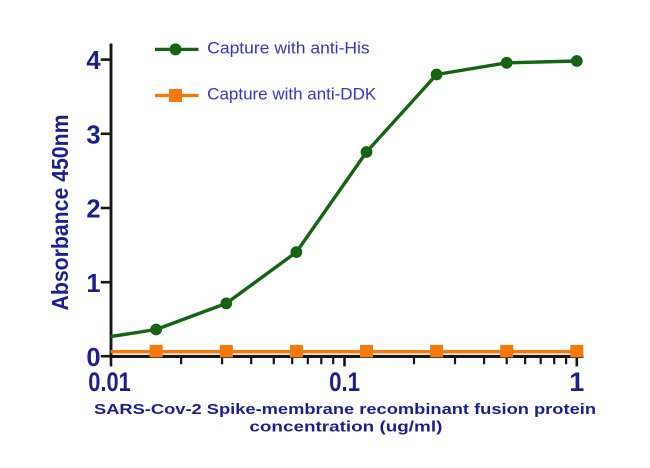 The image size is (650, 468). Describe the element at coordinates (291, 95) in the screenshot. I see `svg-text: Capture with anti-DDK` at that location.